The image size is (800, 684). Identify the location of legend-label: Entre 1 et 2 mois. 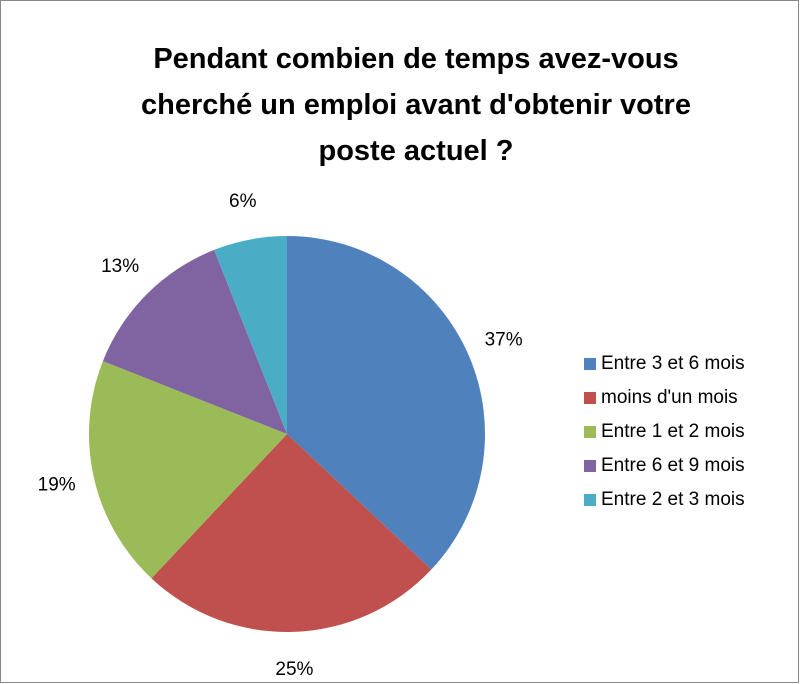
(673, 431).